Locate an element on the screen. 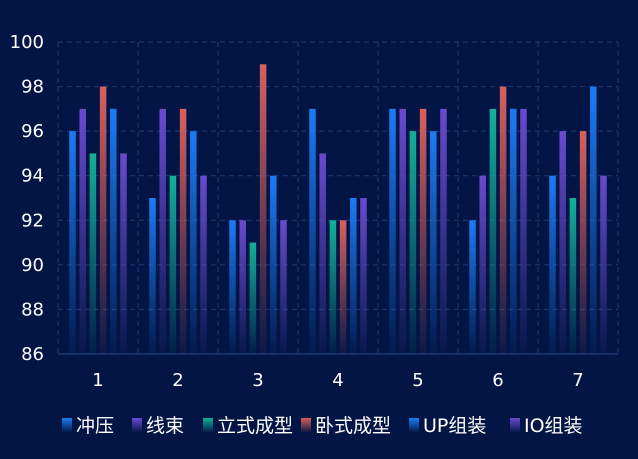 This screenshot has width=638, height=459. bar-立式成型-1 is located at coordinates (93, 253).